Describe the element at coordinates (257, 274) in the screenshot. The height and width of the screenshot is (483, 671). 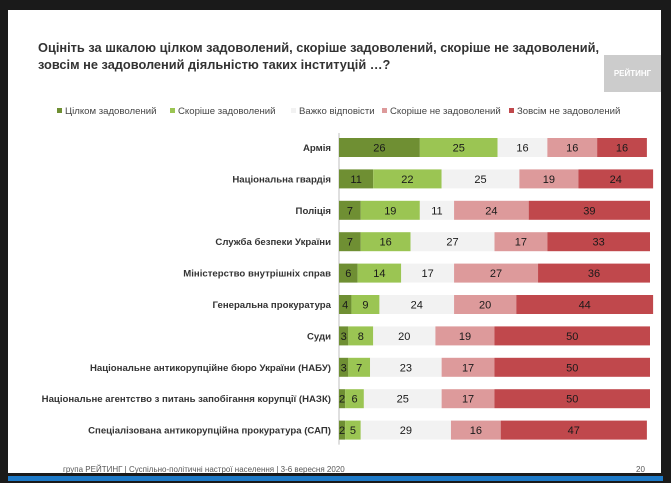
I see `category-label: Міністерство внутрішніх справ` at that location.